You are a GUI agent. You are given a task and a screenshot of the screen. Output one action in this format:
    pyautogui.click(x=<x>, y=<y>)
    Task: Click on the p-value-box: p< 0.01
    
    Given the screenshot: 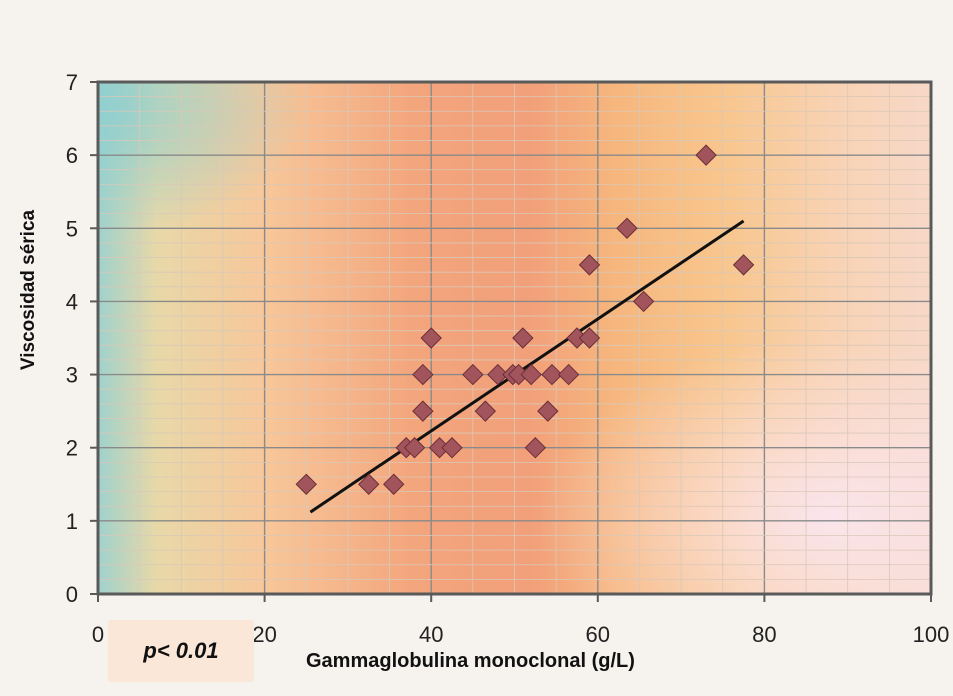 What is the action you would take?
    pyautogui.click(x=181, y=651)
    